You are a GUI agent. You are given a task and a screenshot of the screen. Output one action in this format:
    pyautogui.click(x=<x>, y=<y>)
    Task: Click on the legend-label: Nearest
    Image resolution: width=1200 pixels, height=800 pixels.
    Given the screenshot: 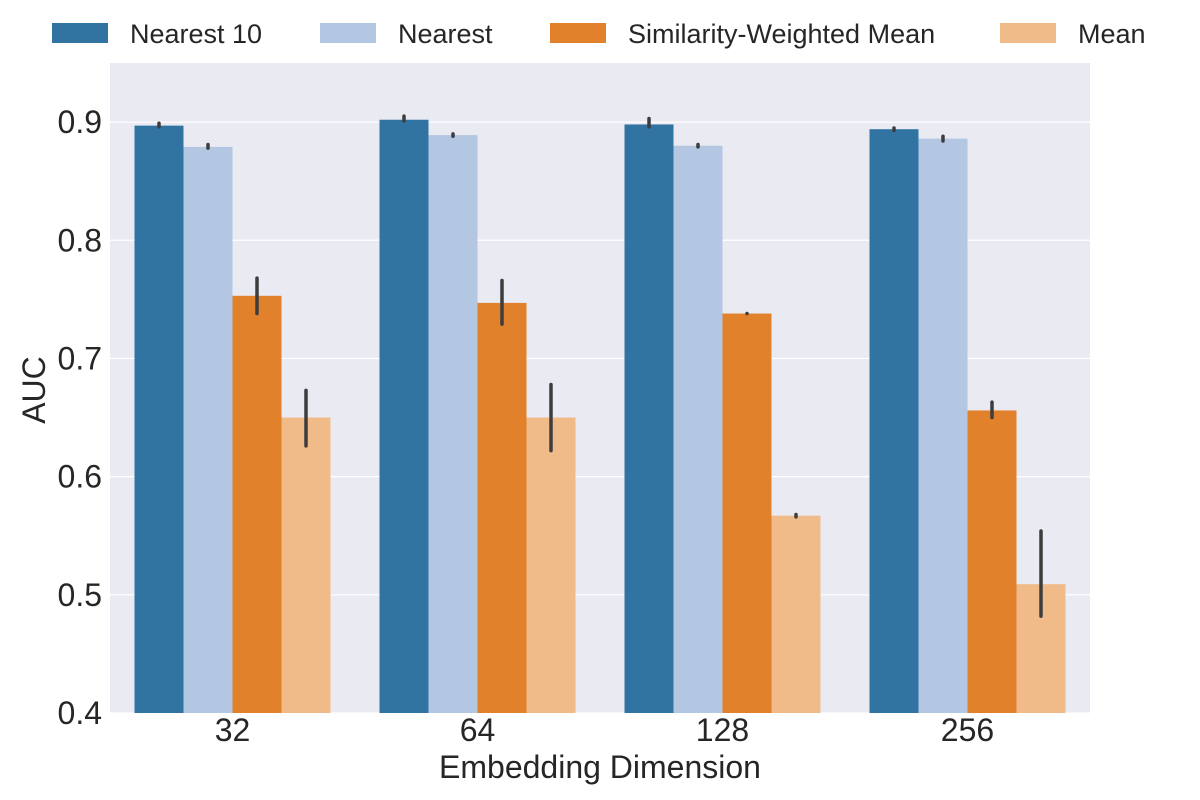 What is the action you would take?
    pyautogui.click(x=445, y=34)
    